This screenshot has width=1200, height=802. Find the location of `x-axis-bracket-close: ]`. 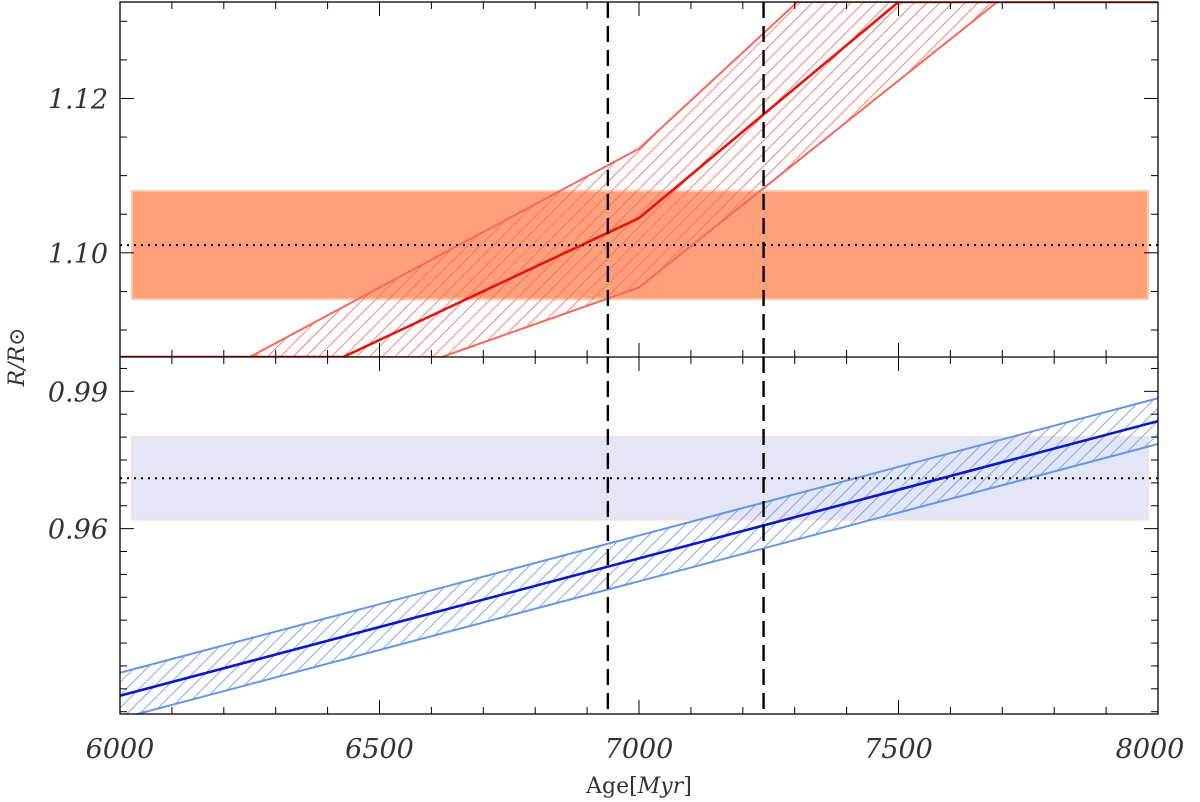

x-axis-bracket-close: ] is located at coordinates (687, 786).